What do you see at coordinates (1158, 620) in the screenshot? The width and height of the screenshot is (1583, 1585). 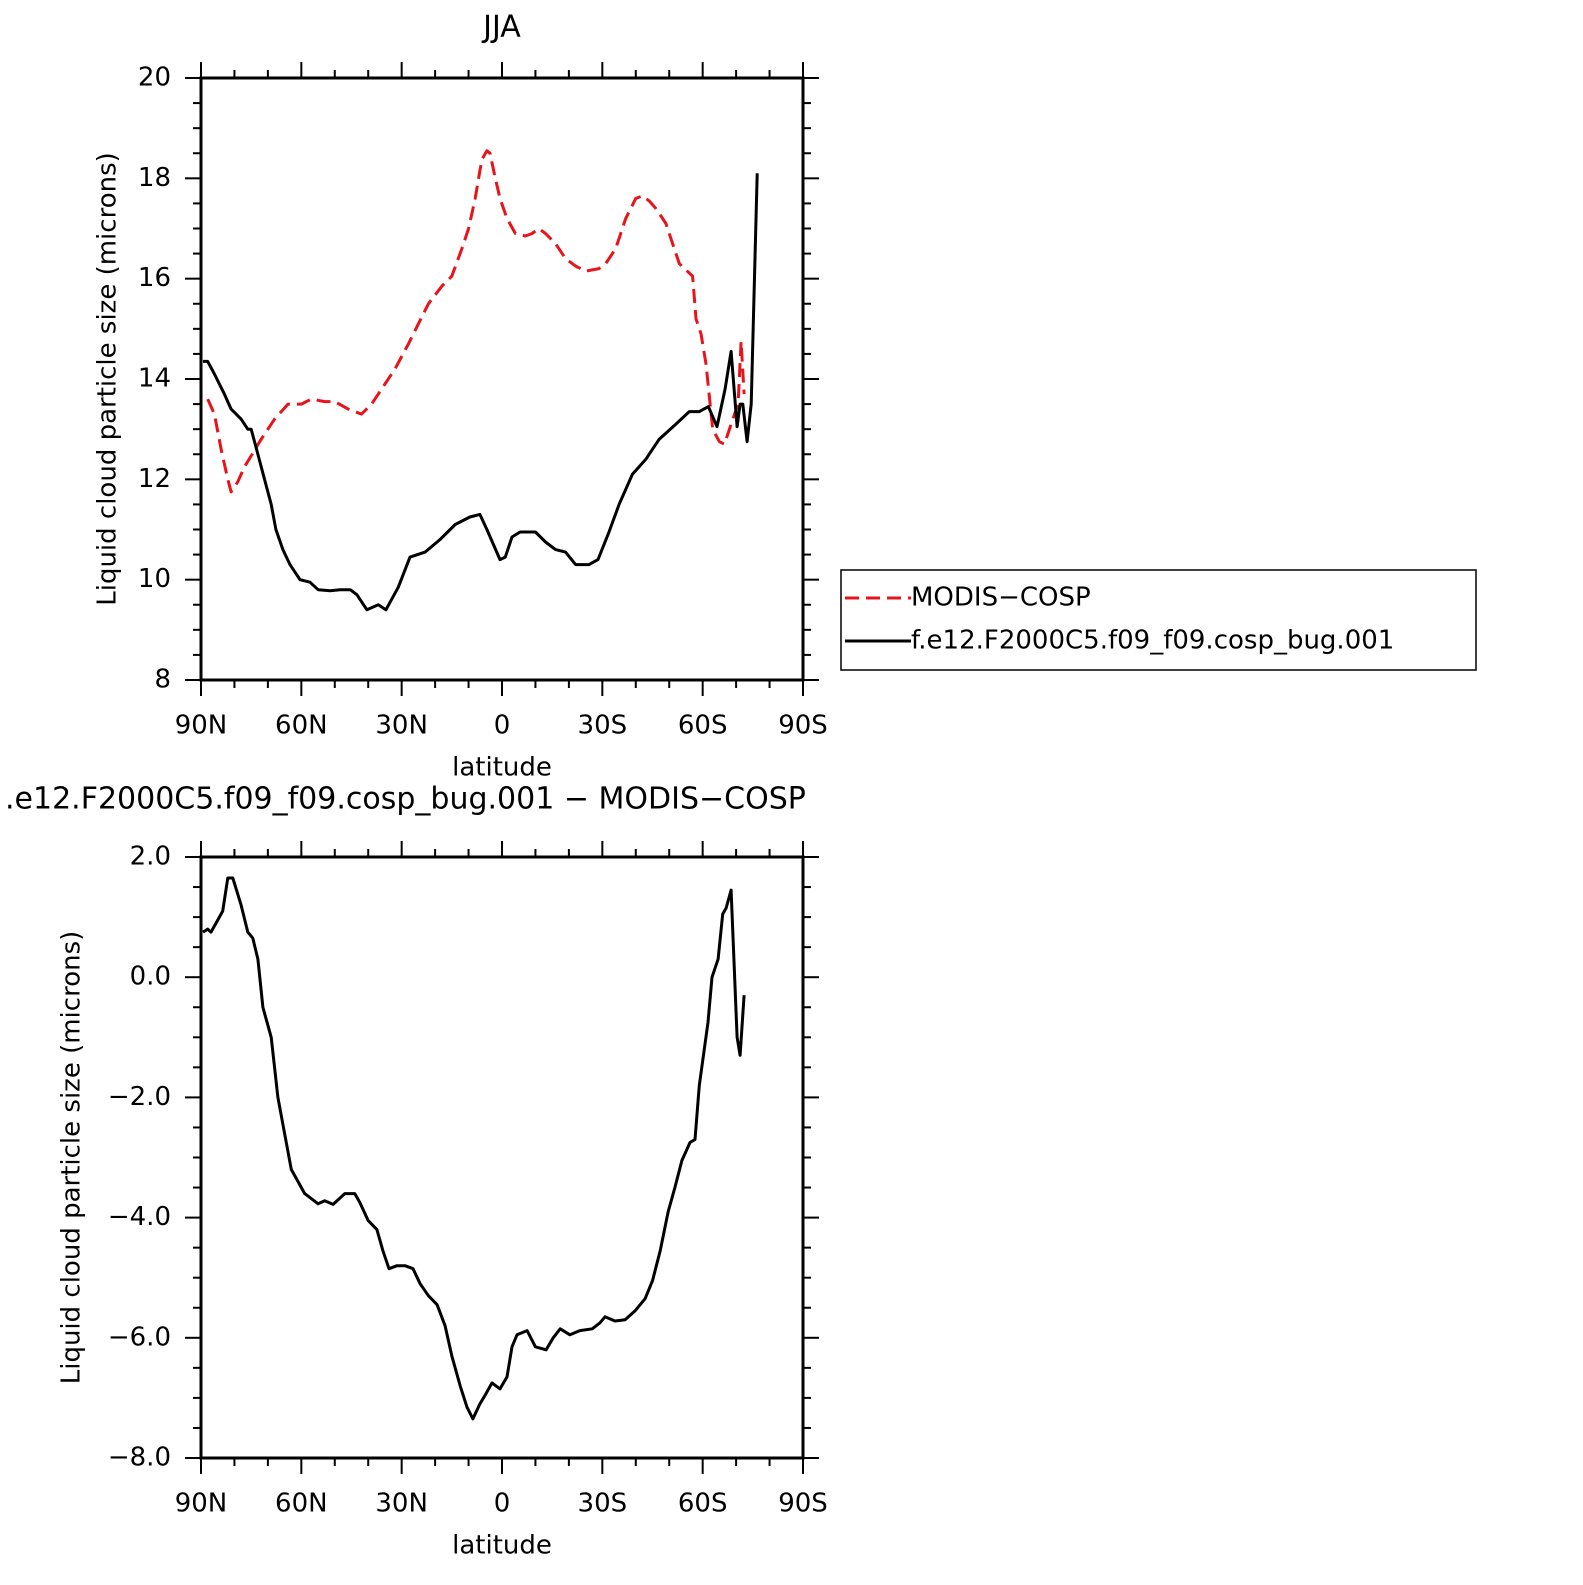 I see `legend-box` at bounding box center [1158, 620].